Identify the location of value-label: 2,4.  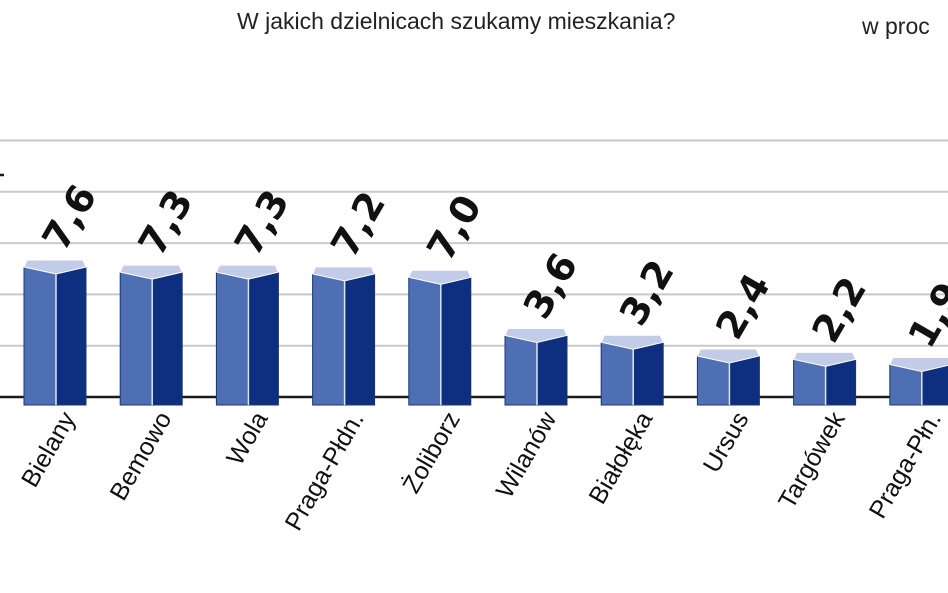
(743, 306).